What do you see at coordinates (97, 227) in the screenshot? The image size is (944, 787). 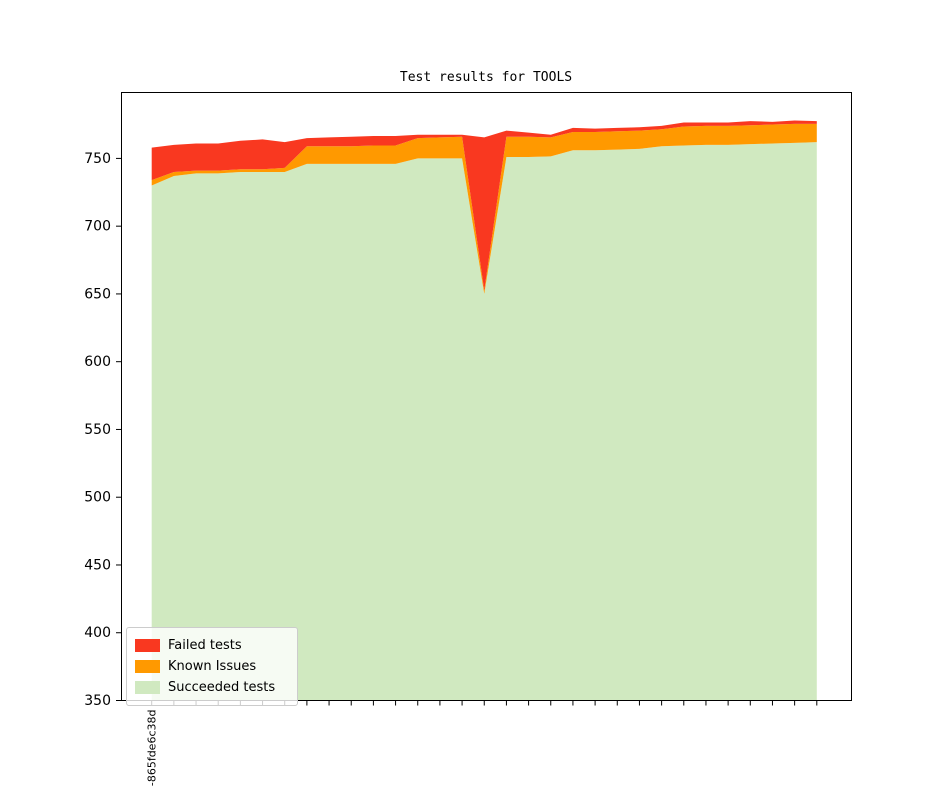 I see `y-tick-label: 700` at bounding box center [97, 227].